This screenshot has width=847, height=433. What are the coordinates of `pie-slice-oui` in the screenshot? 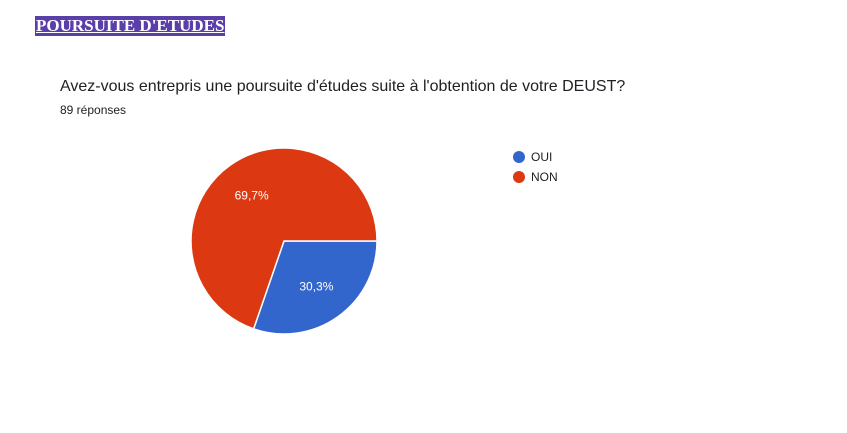 It's located at (315, 287).